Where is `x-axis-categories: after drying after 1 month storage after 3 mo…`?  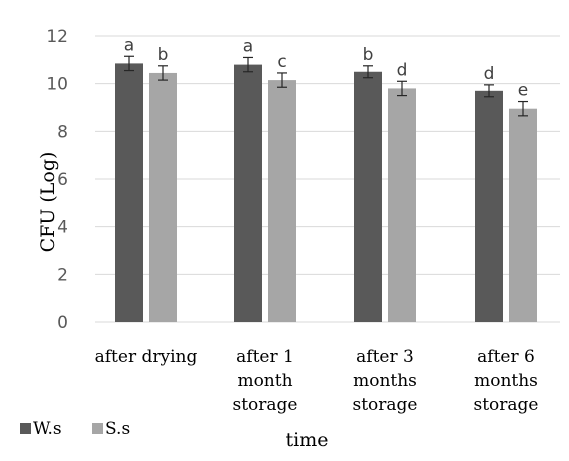
x-axis-categories: after drying after 1 month storage after 3 mo… is located at coordinates (317, 381).